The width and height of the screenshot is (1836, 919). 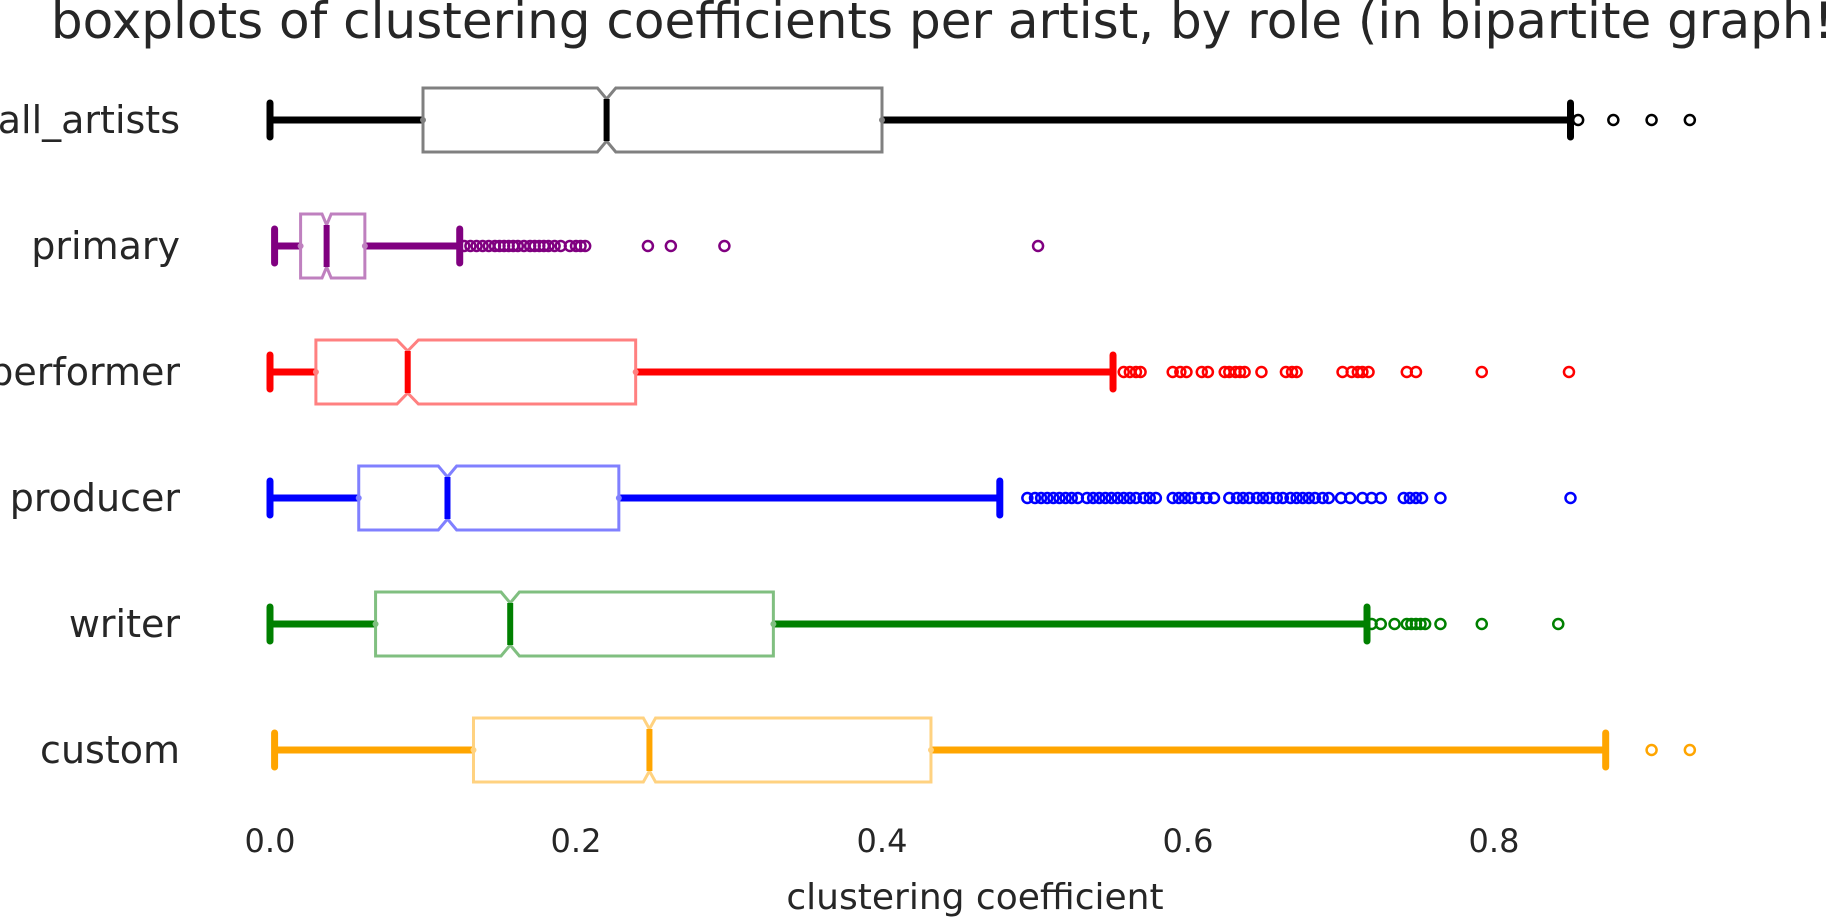 I want to click on x-tick-label-0: 0.0, so click(x=270, y=841).